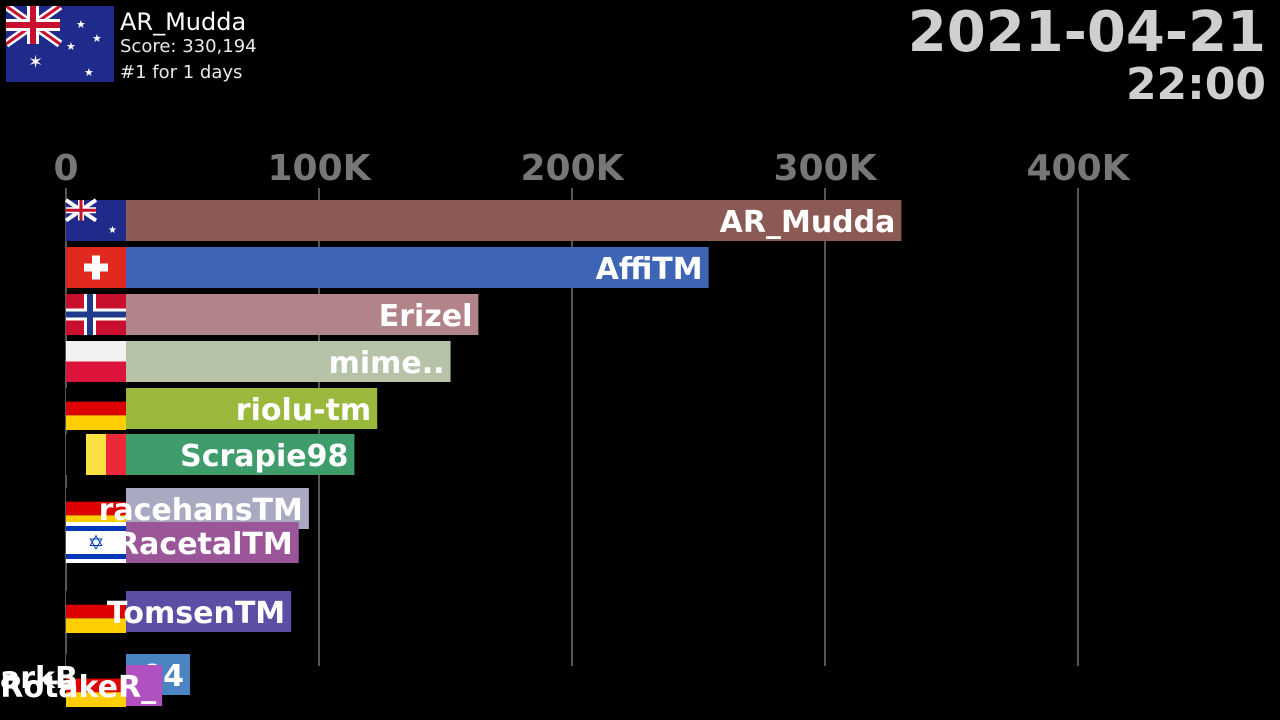 This screenshot has width=1280, height=720. I want to click on bar-label: Erizel, so click(426, 316).